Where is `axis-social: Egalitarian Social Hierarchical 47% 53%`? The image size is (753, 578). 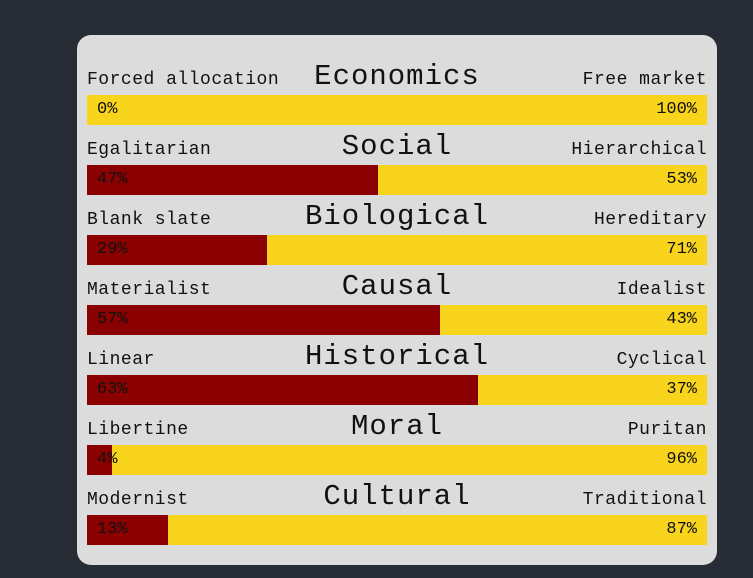 axis-social: Egalitarian Social Hierarchical 47% 53% is located at coordinates (397, 165).